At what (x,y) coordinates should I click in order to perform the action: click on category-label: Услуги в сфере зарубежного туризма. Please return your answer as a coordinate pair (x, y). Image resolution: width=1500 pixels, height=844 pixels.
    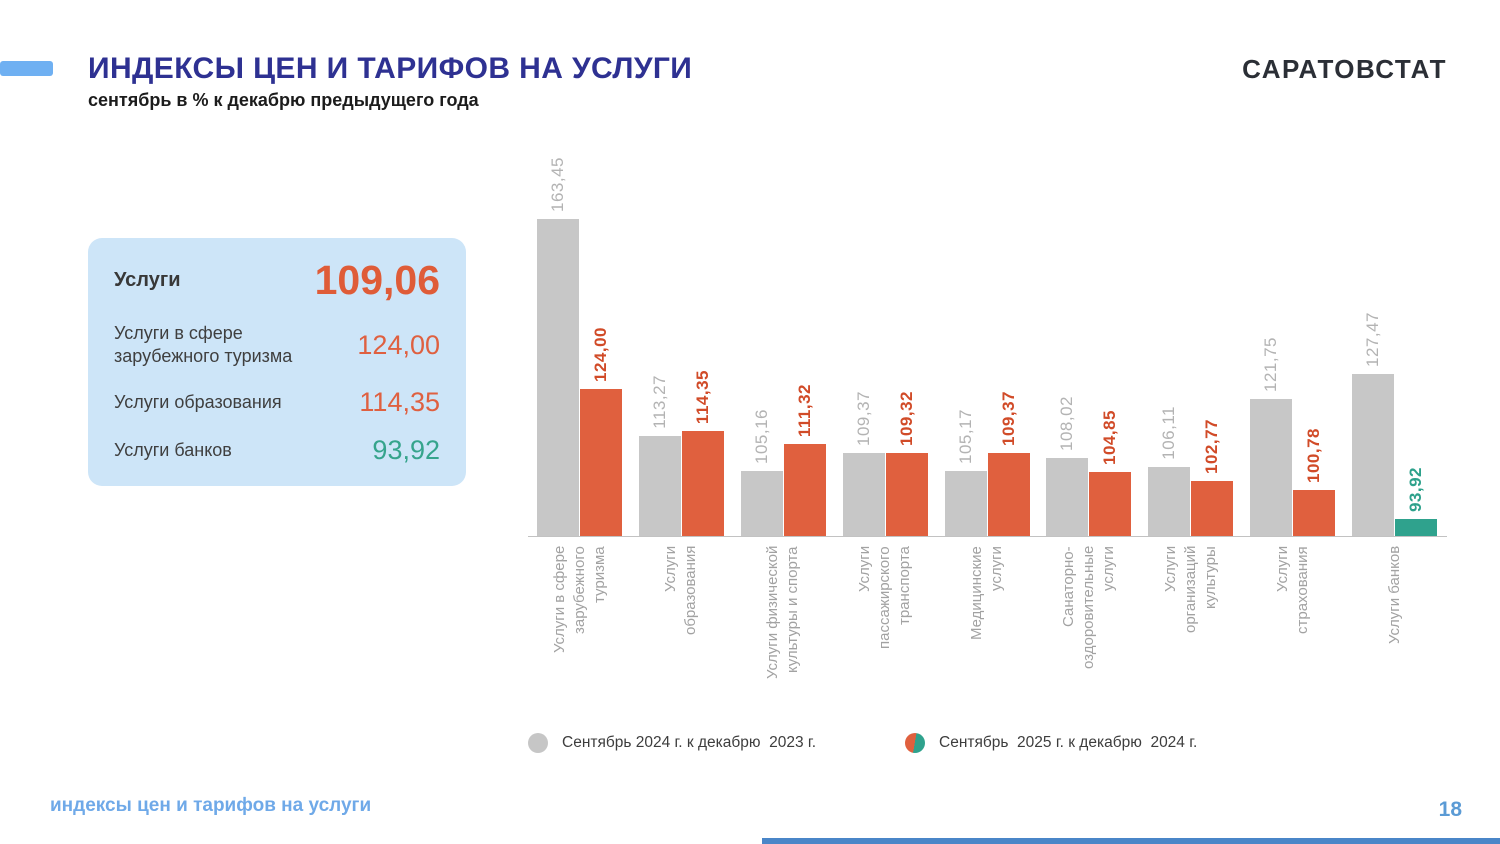
    Looking at the image, I should click on (579, 600).